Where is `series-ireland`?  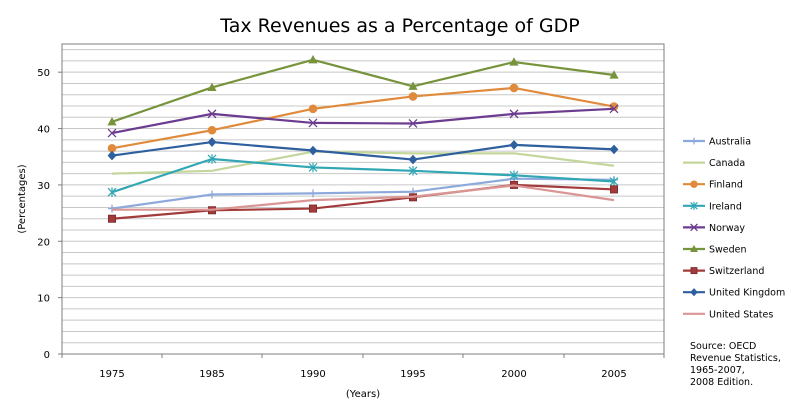
series-ireland is located at coordinates (363, 176).